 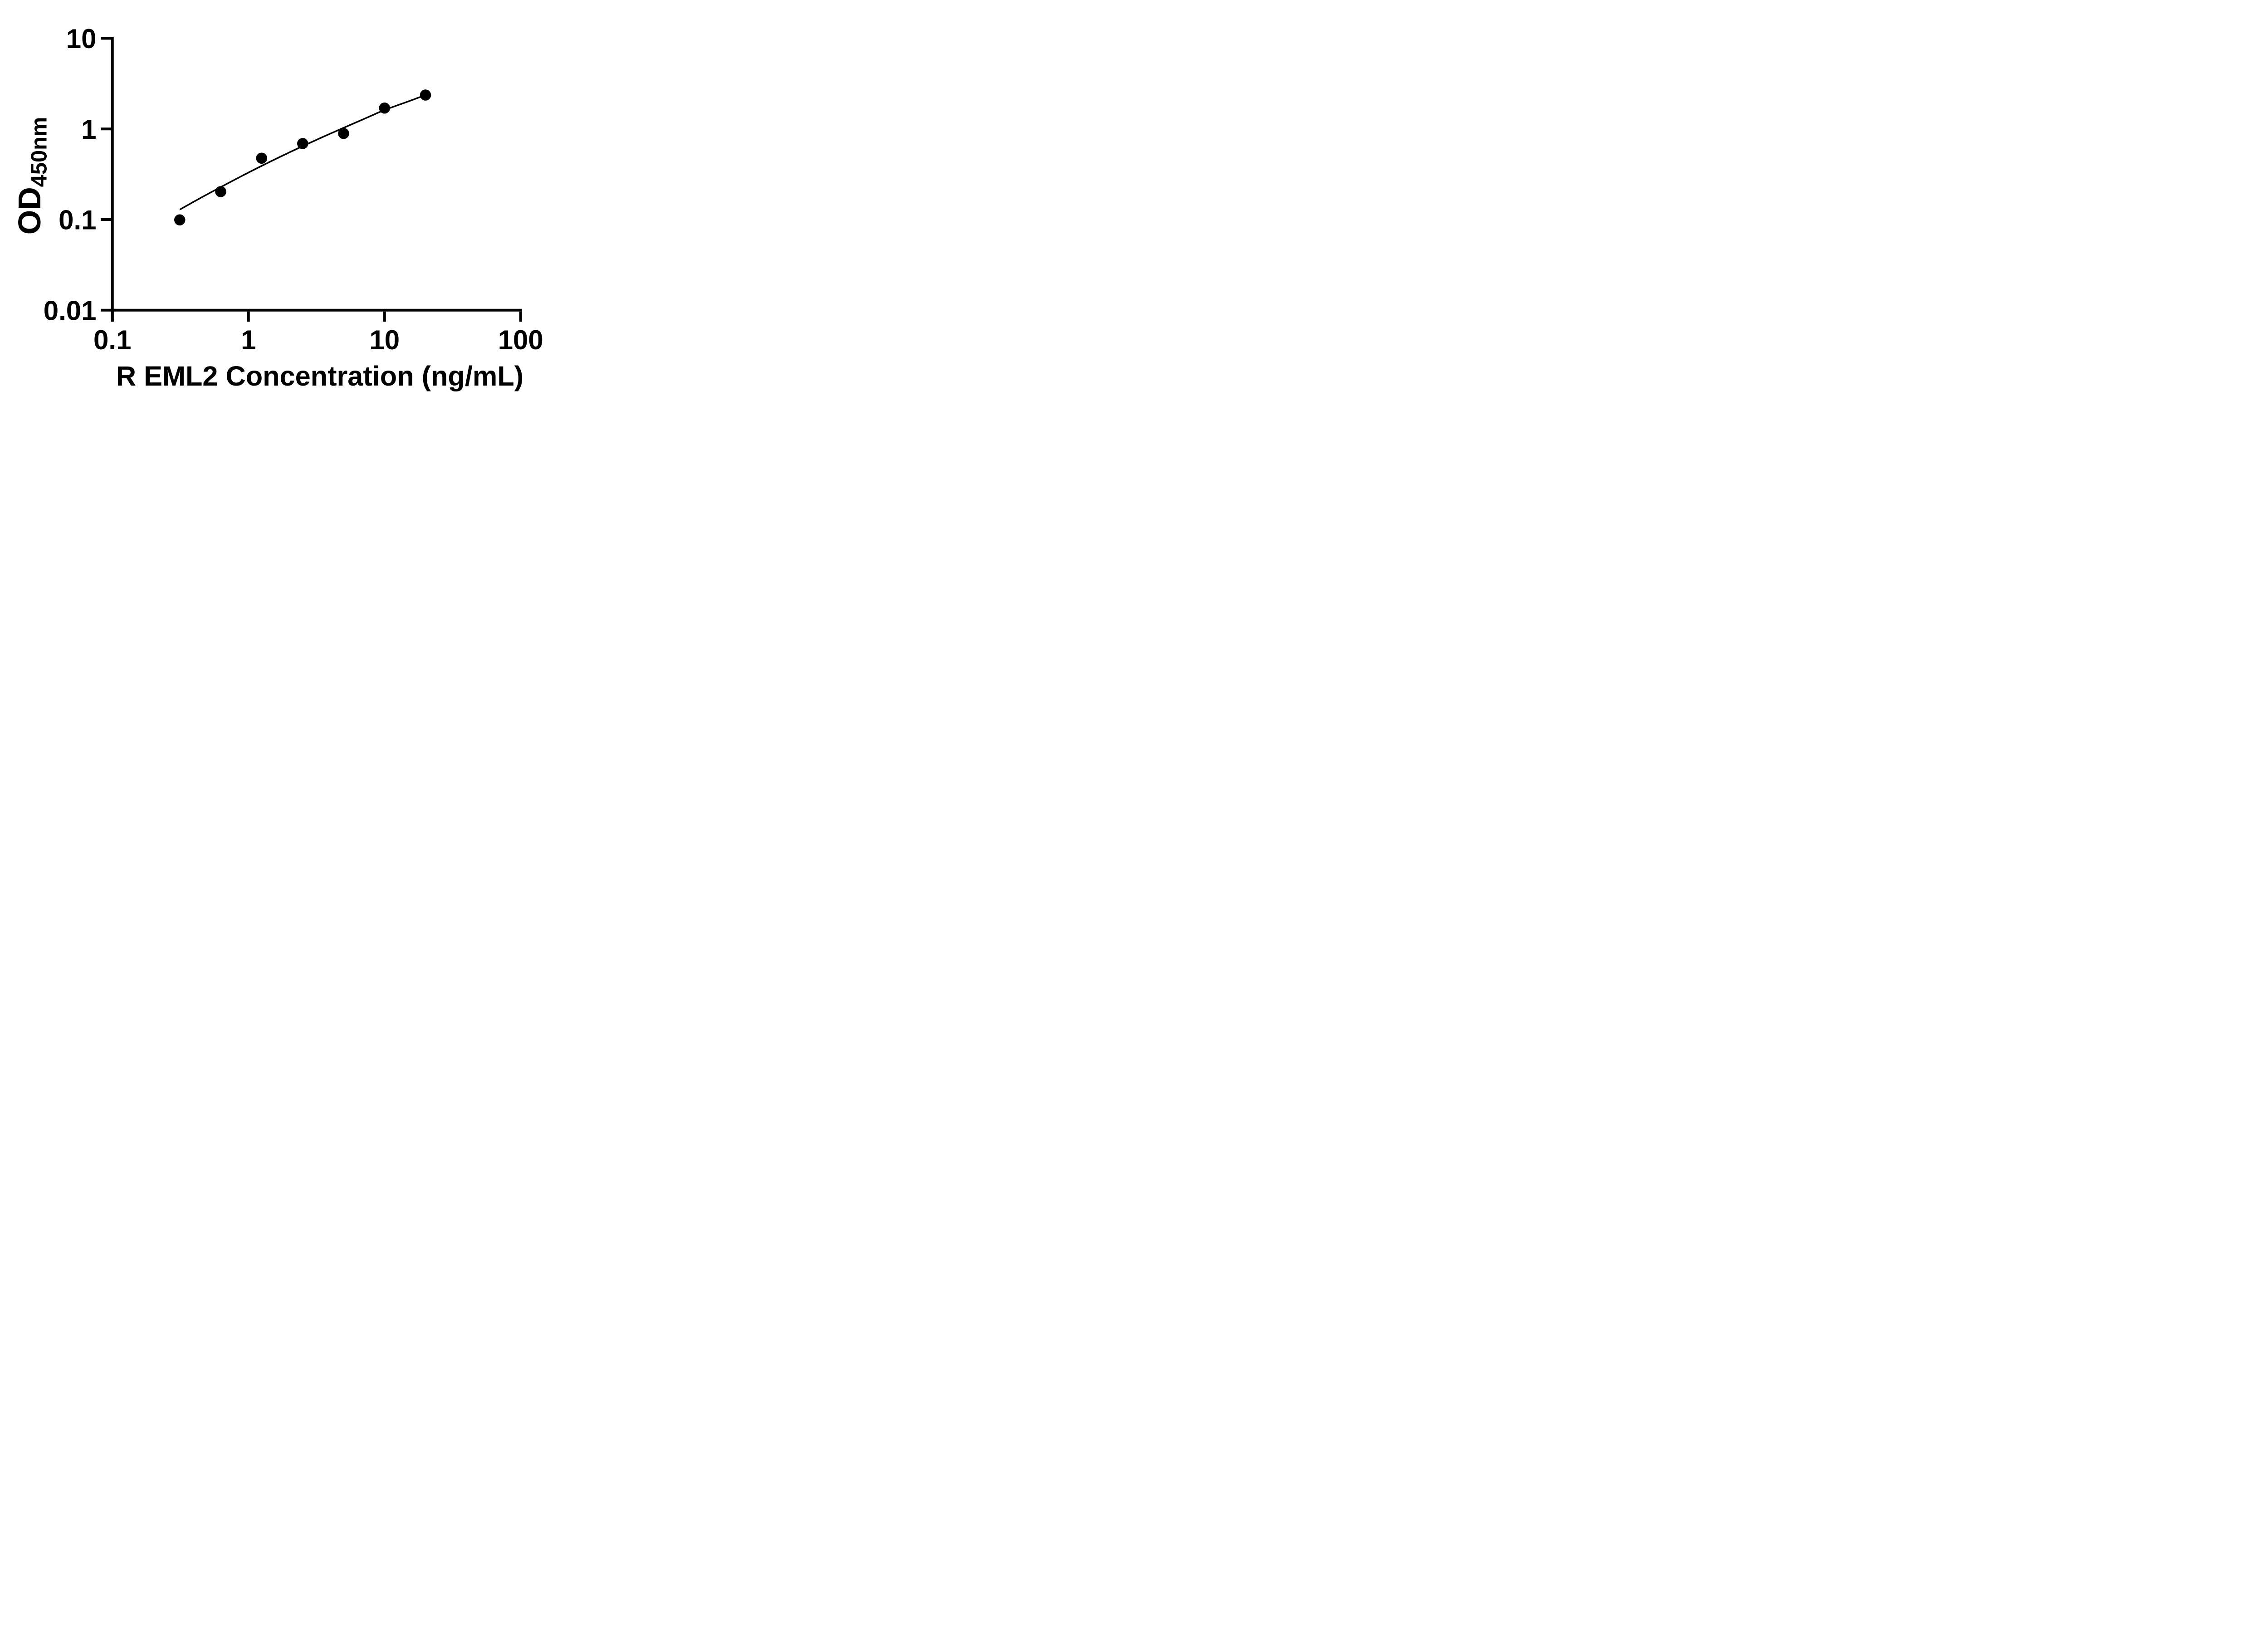 I want to click on tick-layer, so click(x=311, y=179).